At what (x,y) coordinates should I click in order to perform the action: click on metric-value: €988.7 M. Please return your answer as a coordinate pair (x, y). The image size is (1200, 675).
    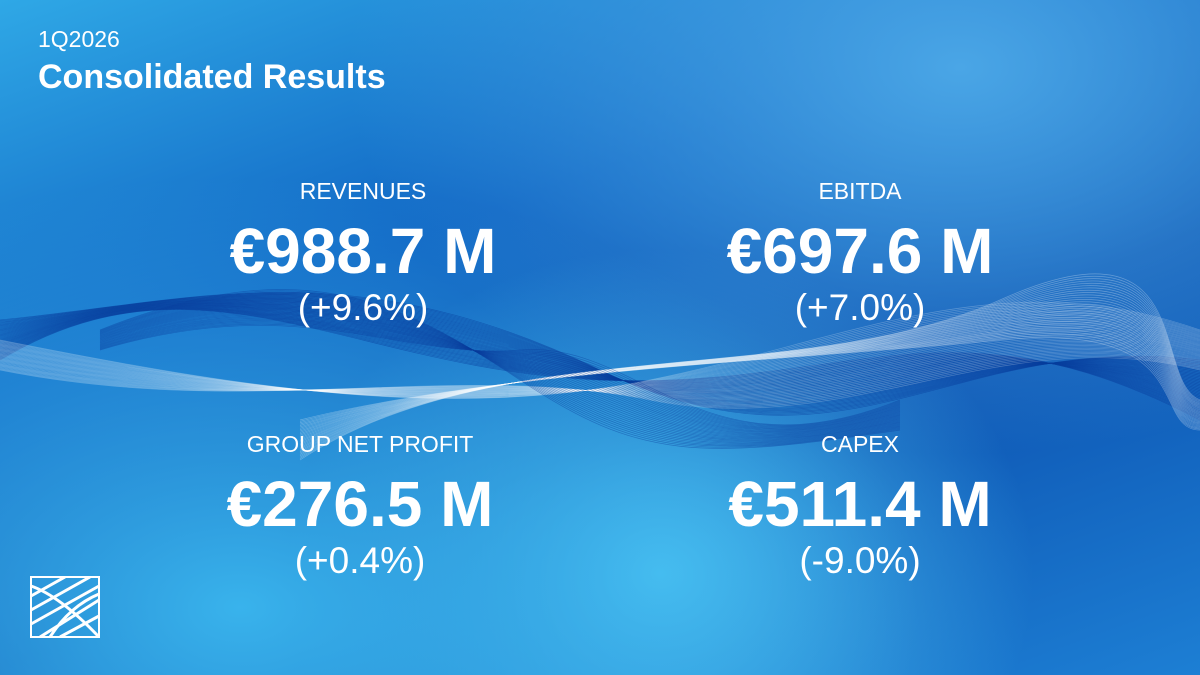
    Looking at the image, I should click on (363, 251).